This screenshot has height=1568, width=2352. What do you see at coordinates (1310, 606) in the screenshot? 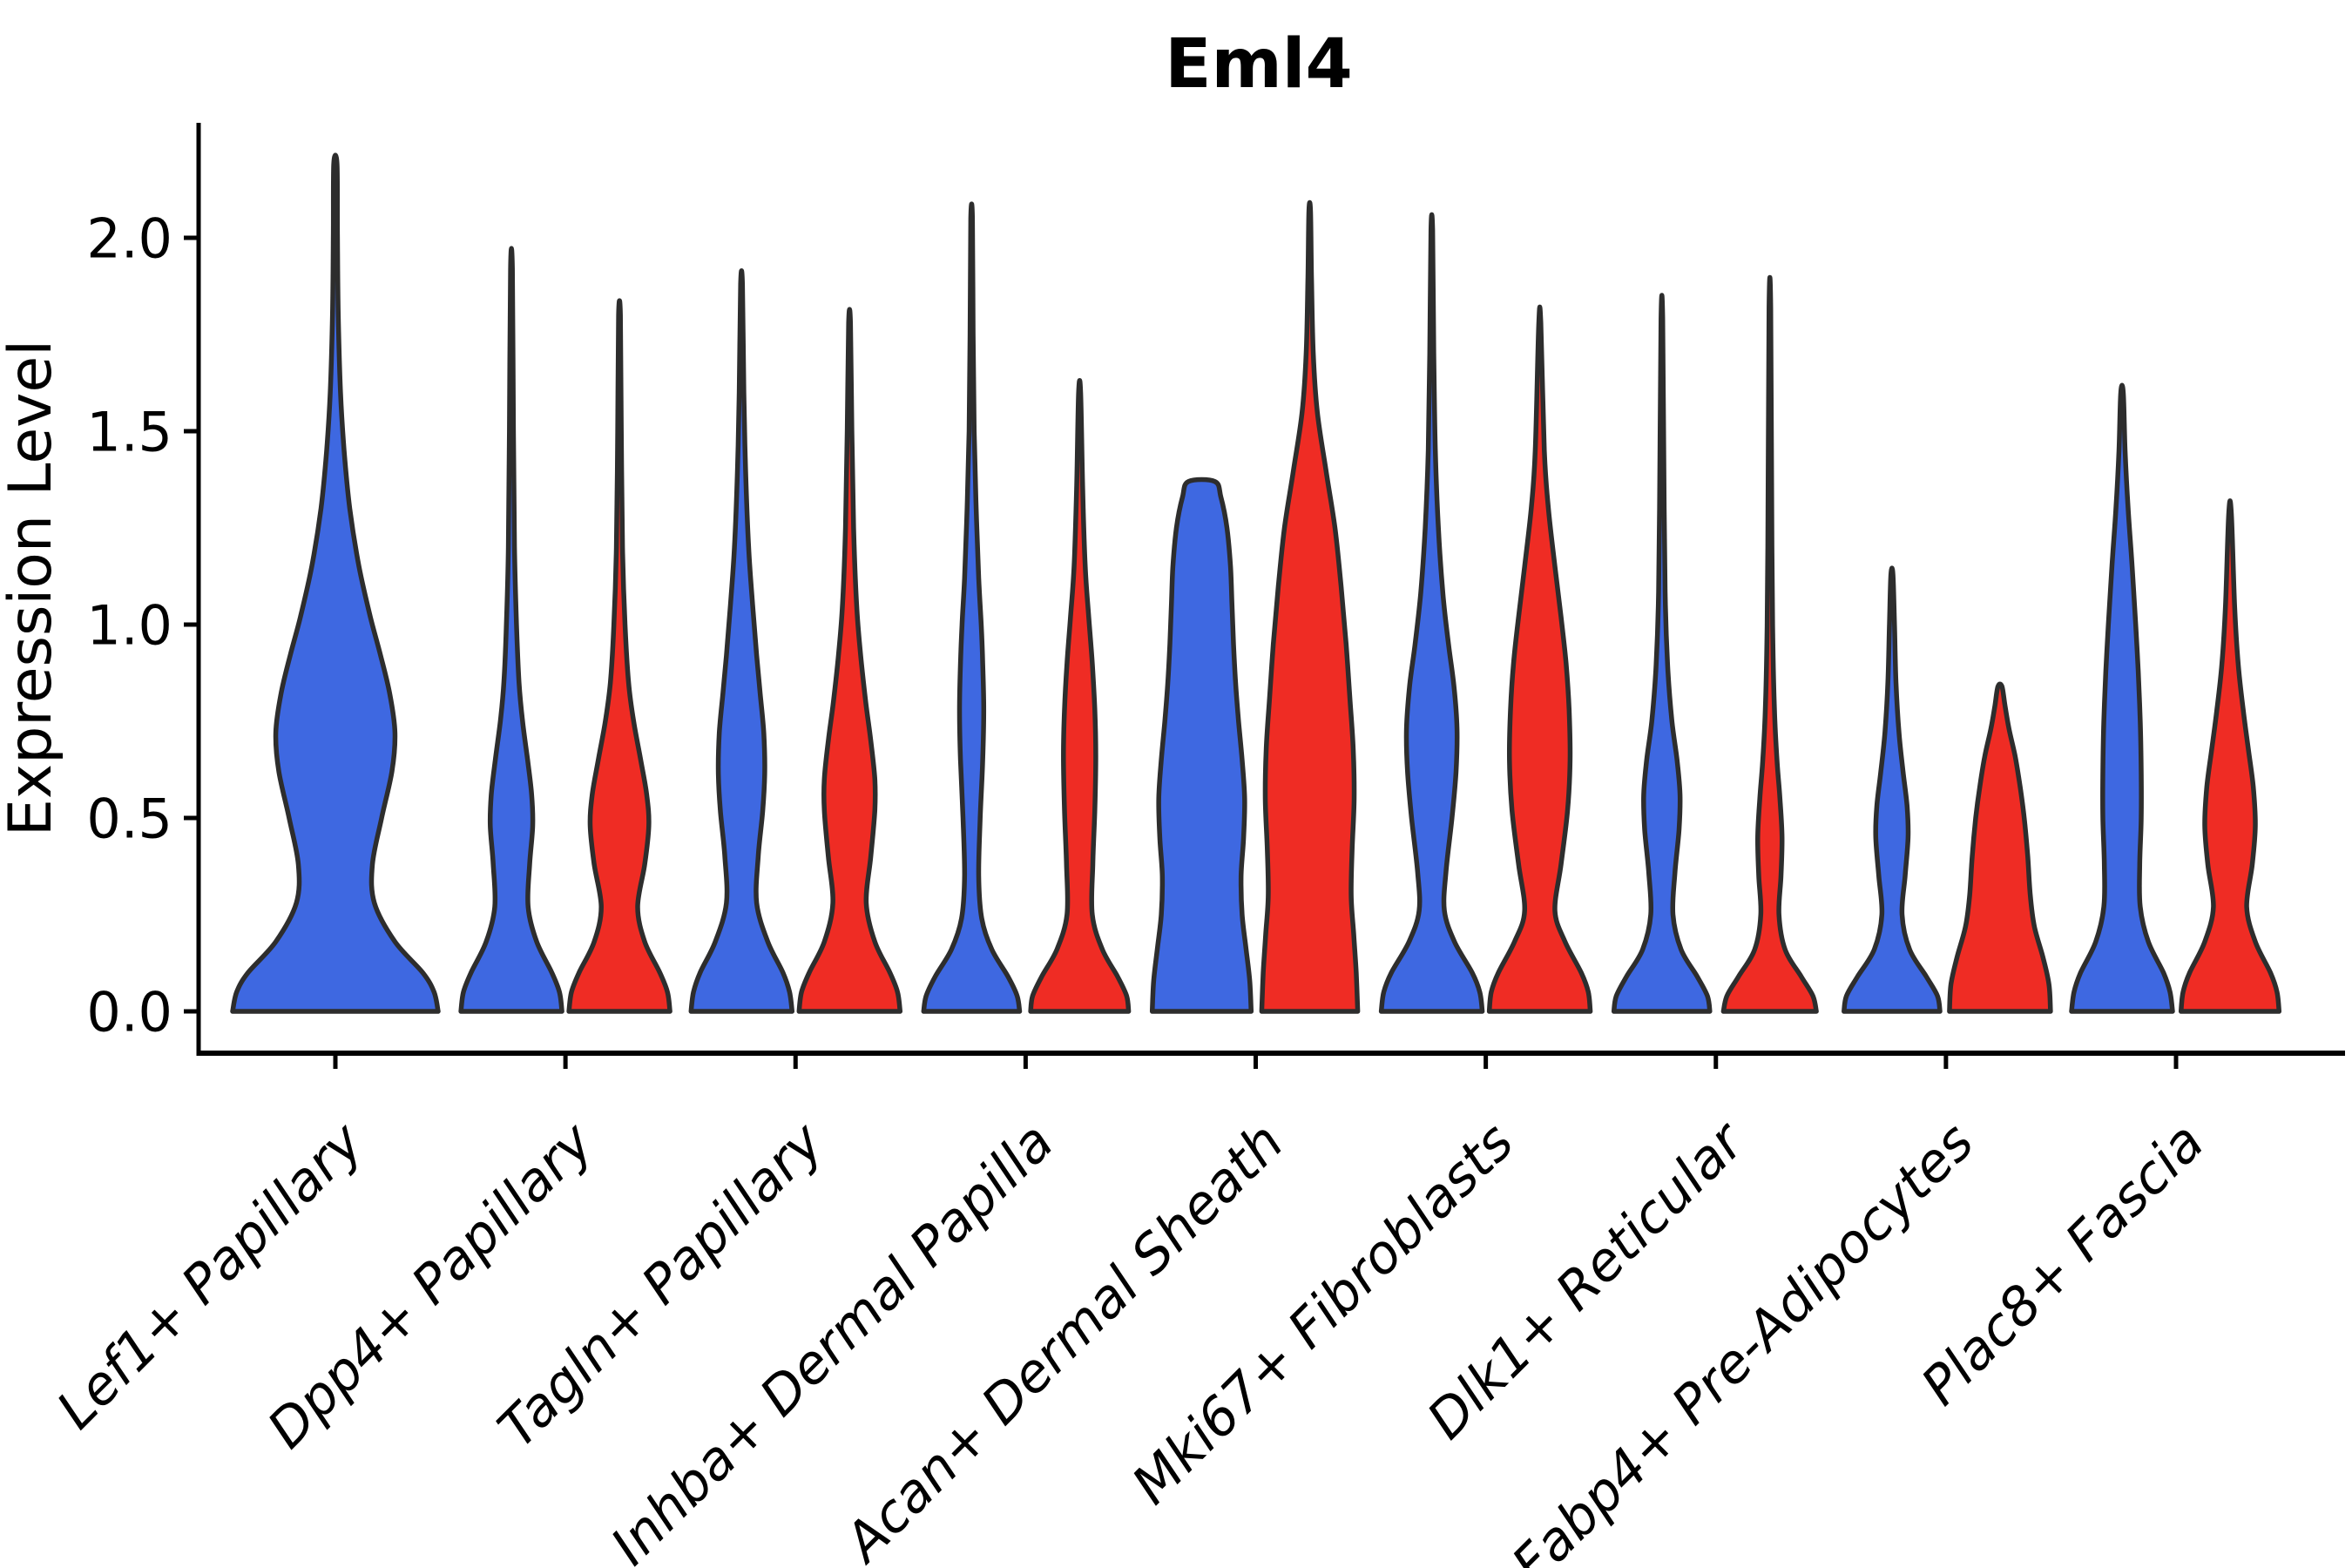
I see `violin-acan-dermal-sheath-red` at bounding box center [1310, 606].